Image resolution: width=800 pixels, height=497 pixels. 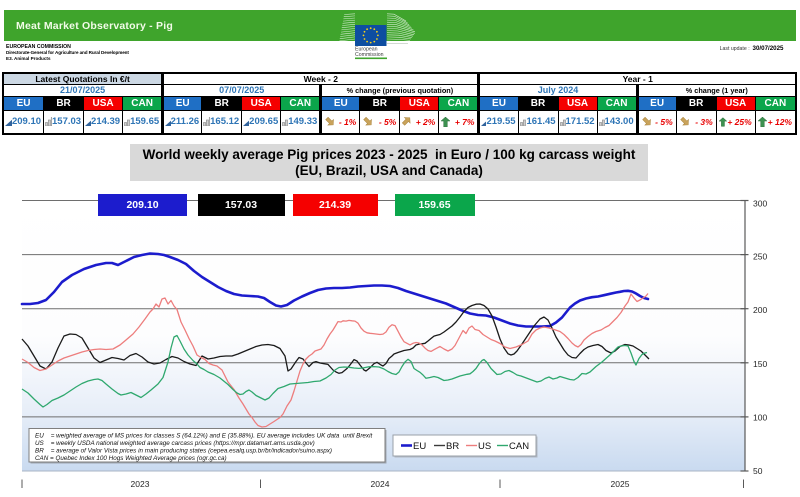 What do you see at coordinates (760, 257) in the screenshot?
I see `svg-text: 250` at bounding box center [760, 257].